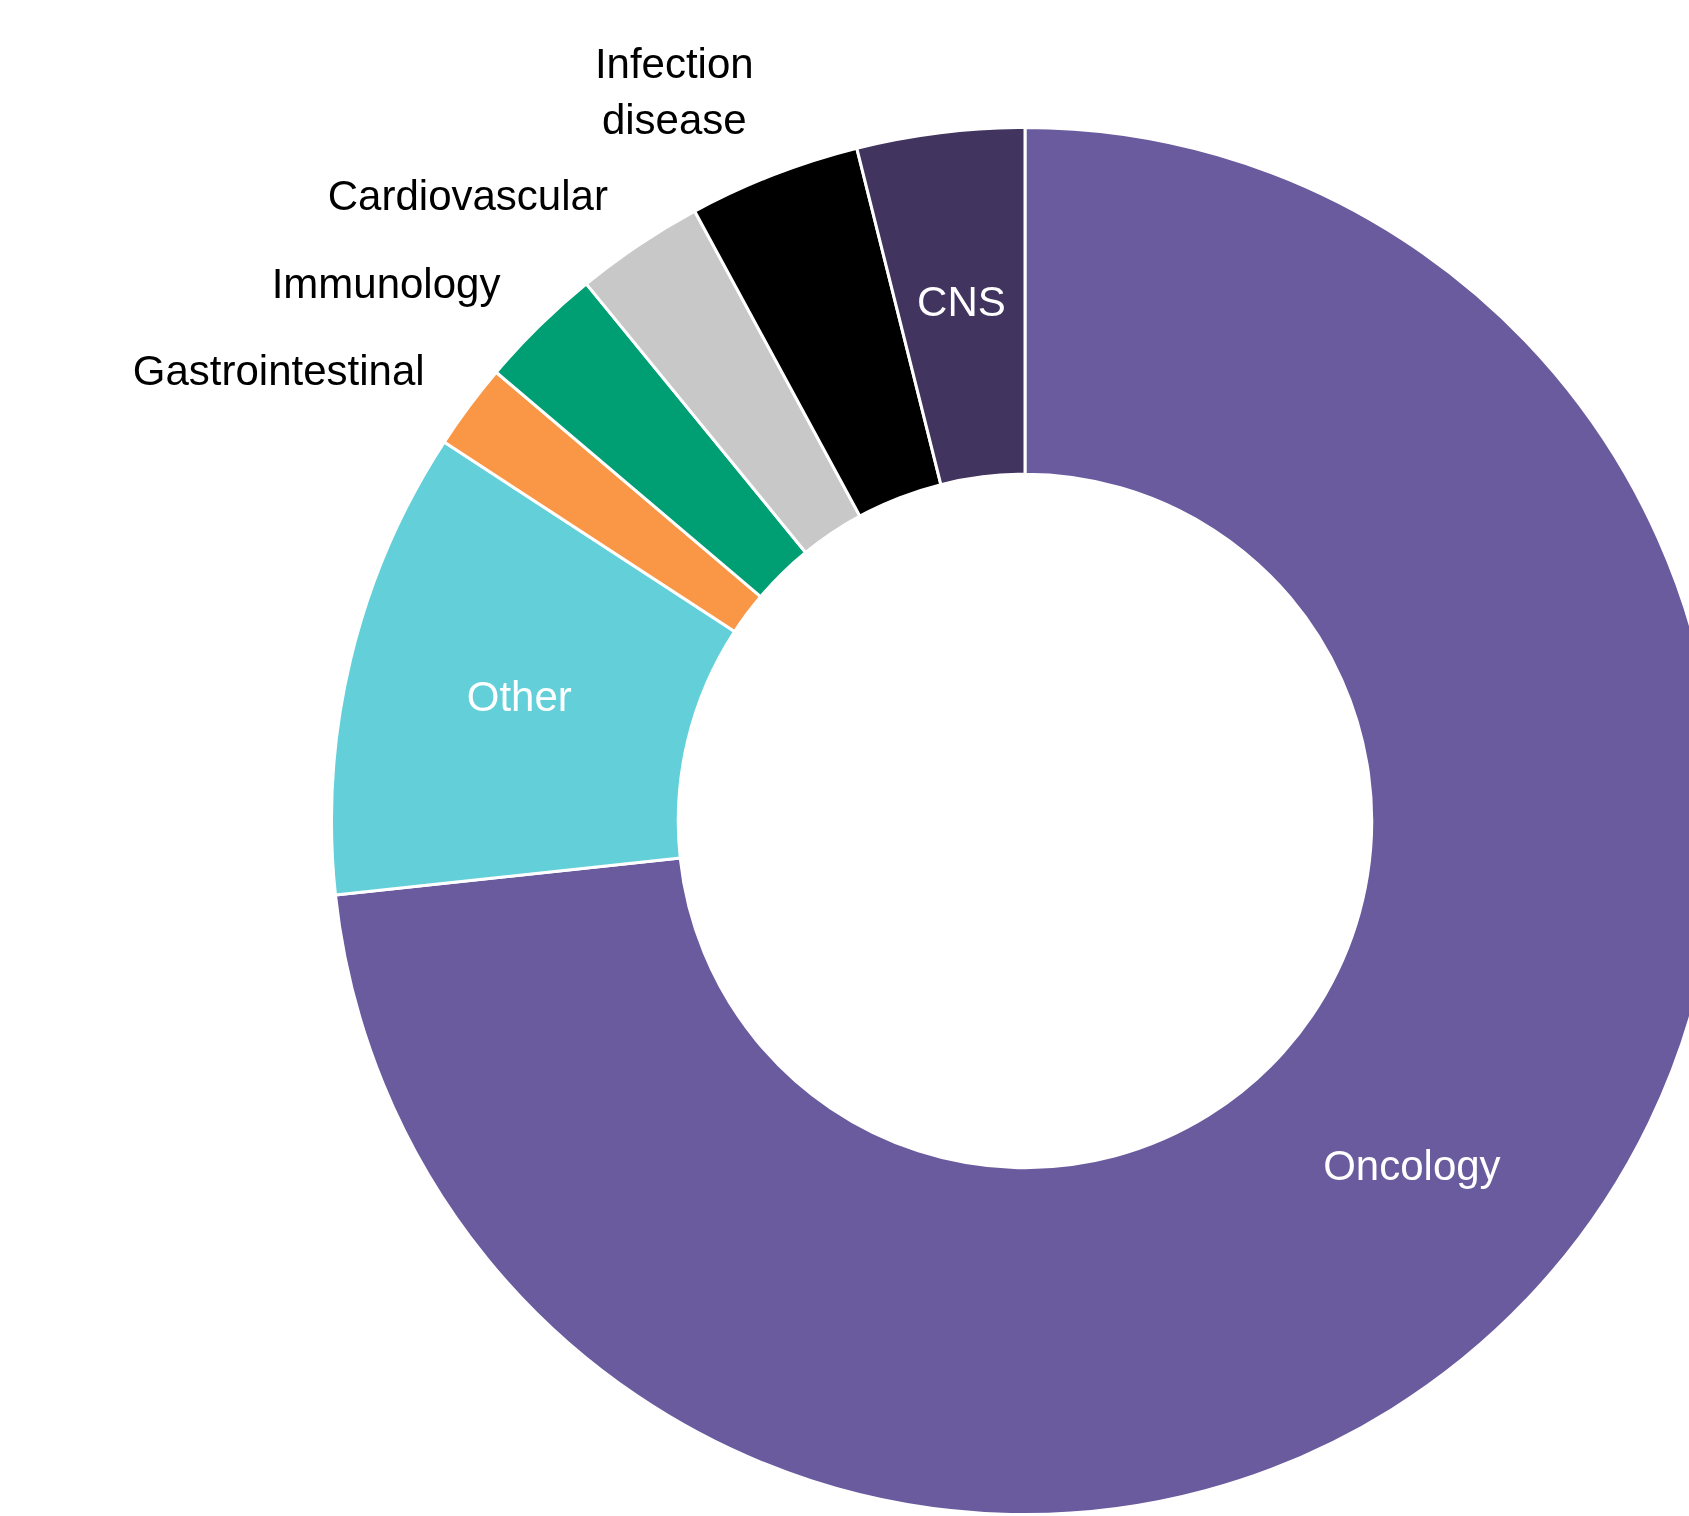 This screenshot has height=1516, width=1689. What do you see at coordinates (278, 370) in the screenshot?
I see `slice-label: Gastrointestinal` at bounding box center [278, 370].